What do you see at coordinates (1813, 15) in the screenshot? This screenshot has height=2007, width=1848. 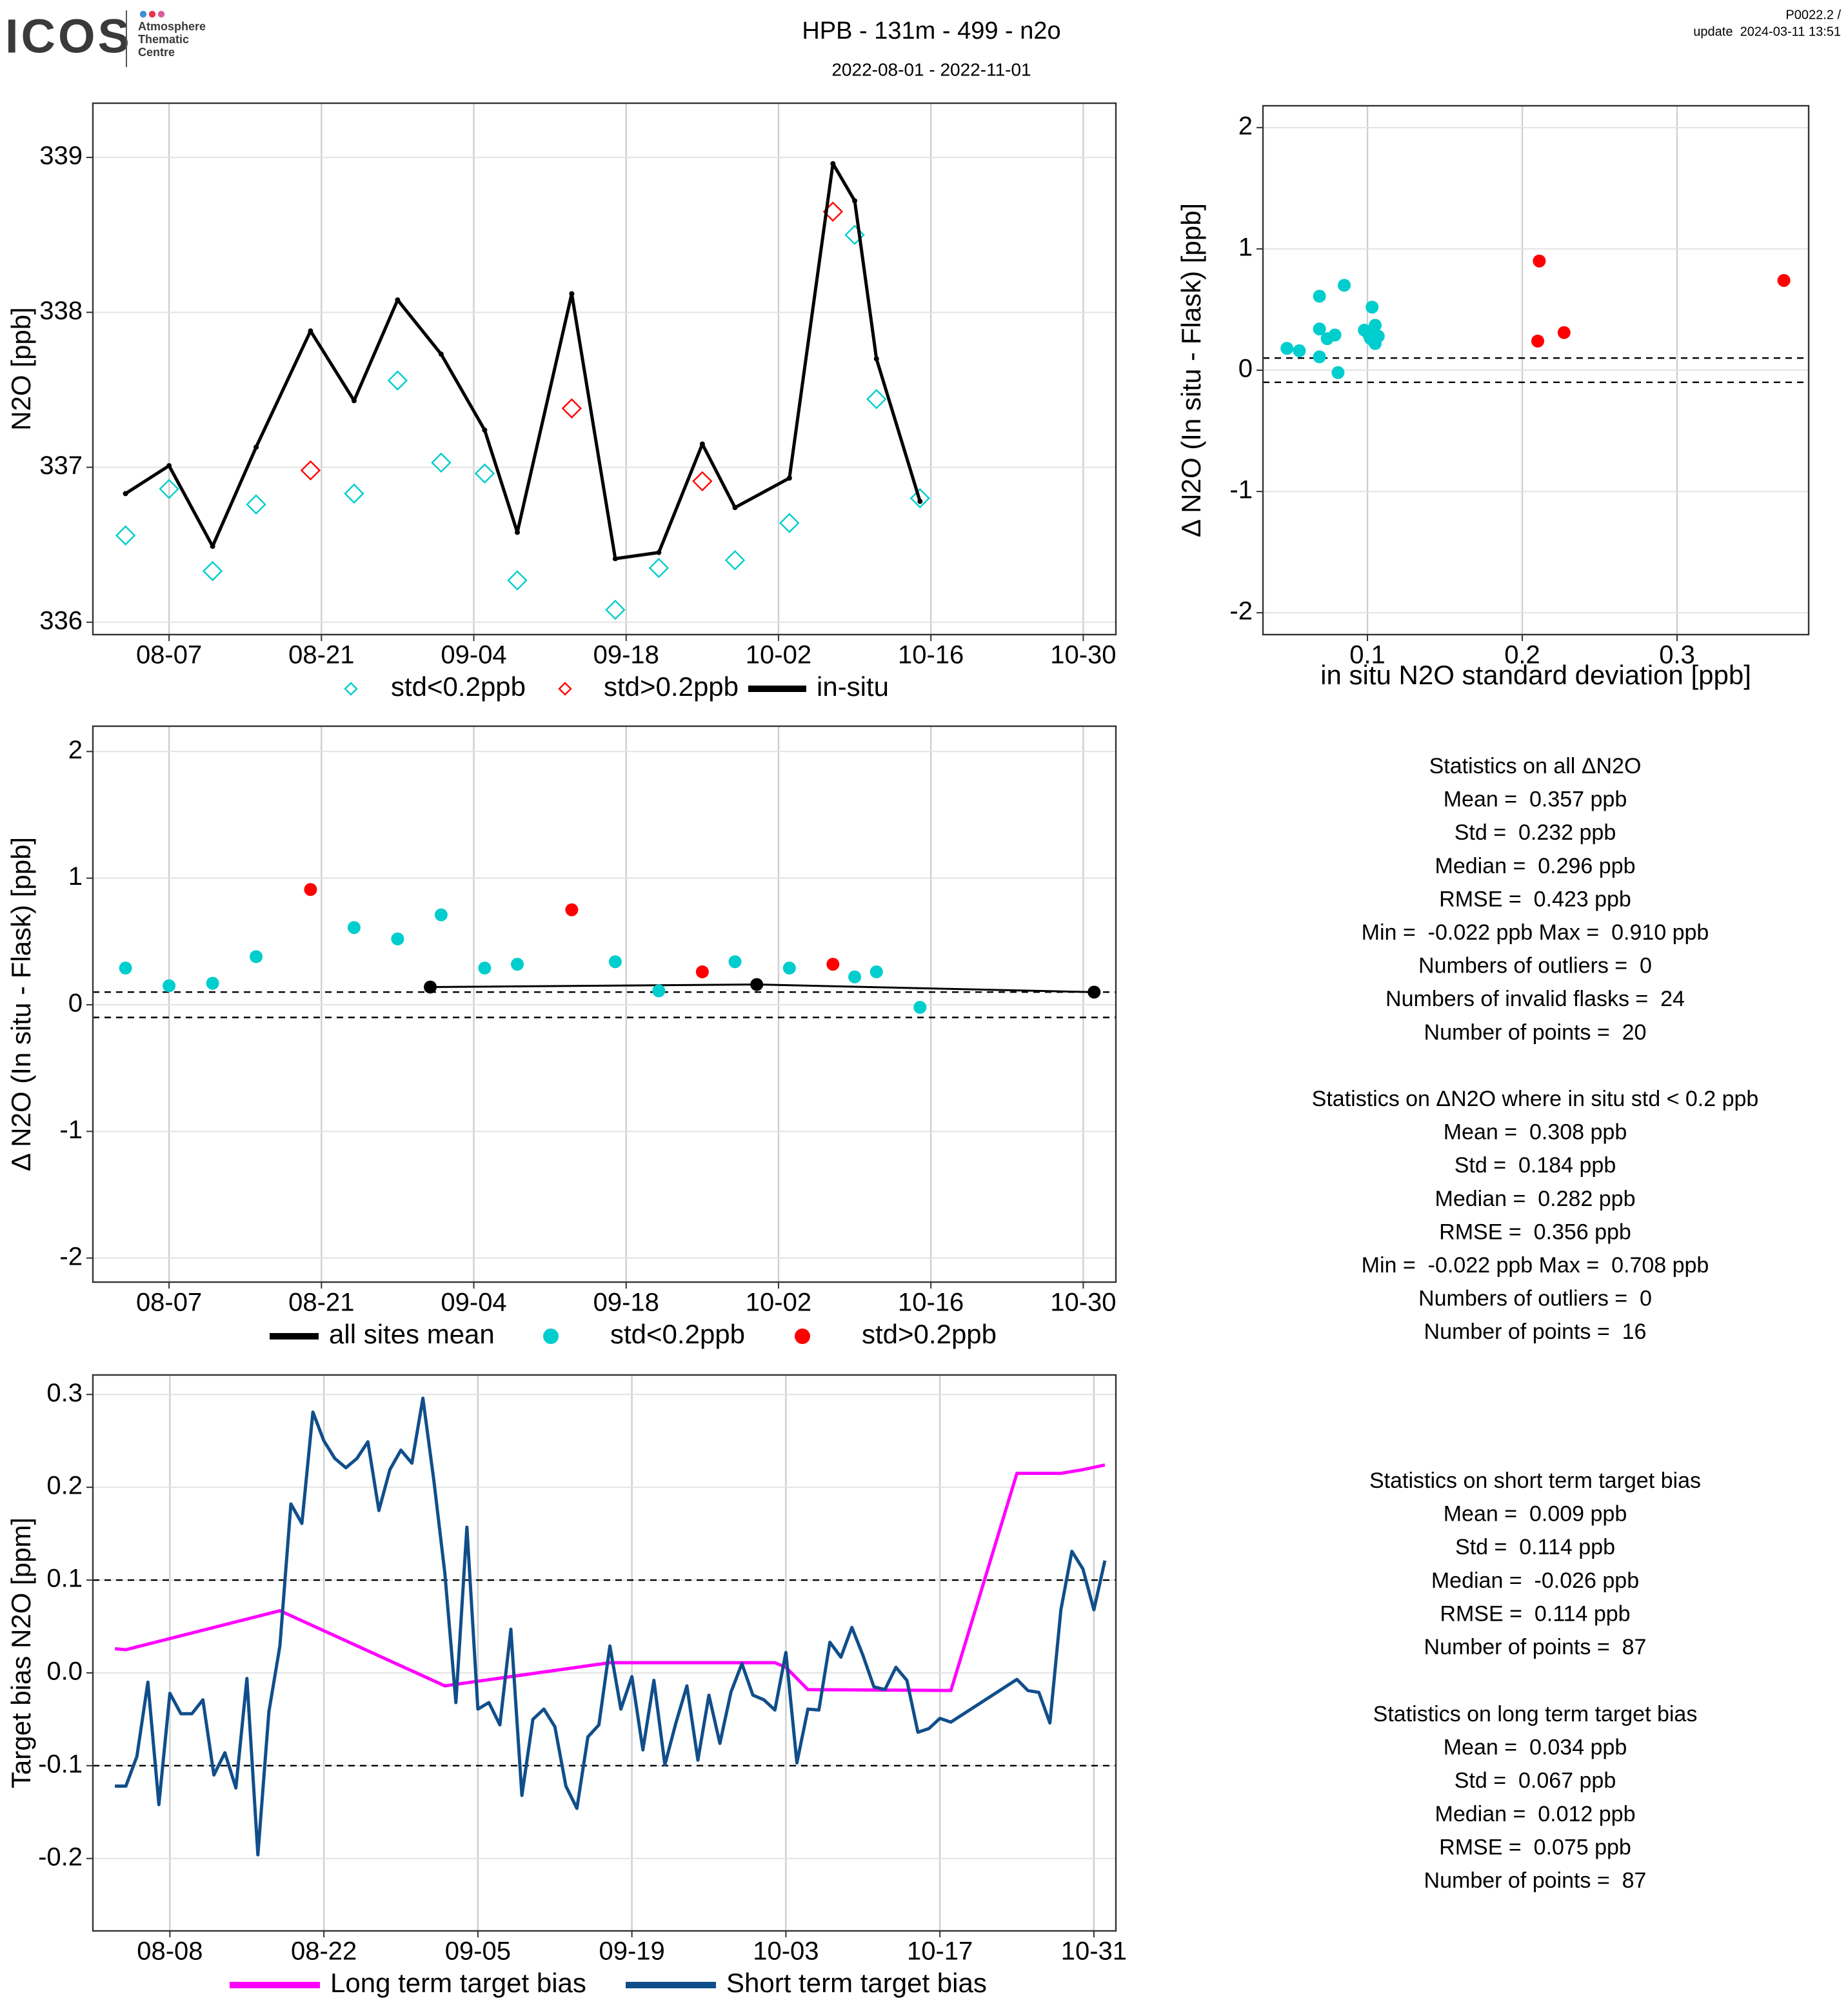 I see `version: P0022.2 /` at bounding box center [1813, 15].